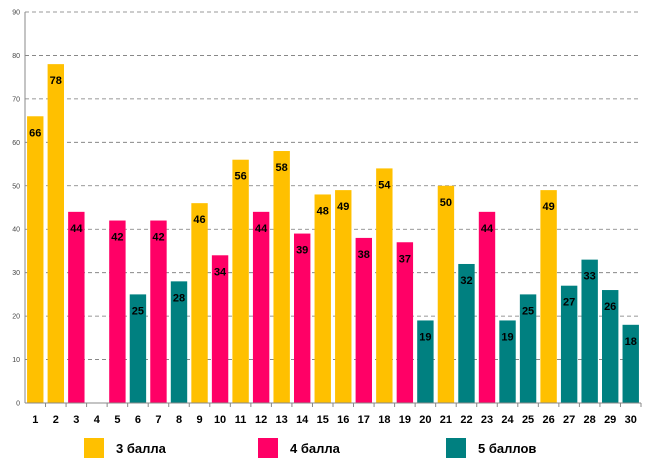  I want to click on data-label-20: 19, so click(425, 337).